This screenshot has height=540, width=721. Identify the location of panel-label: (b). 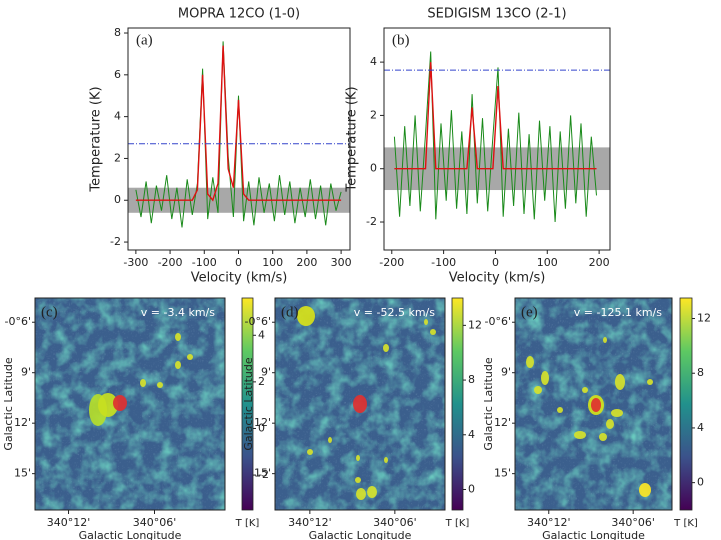
(401, 40).